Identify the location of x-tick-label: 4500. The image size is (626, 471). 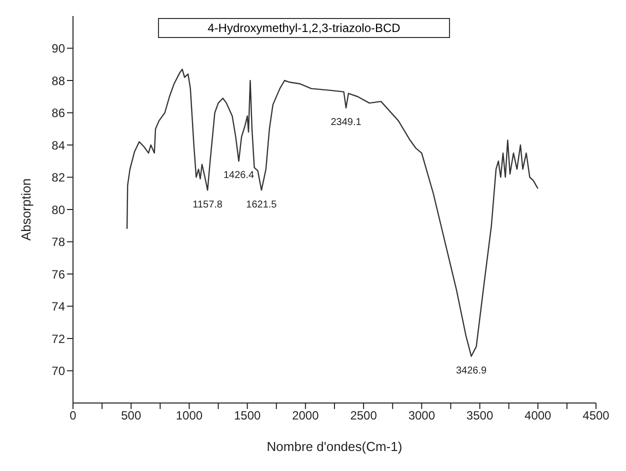
(596, 415).